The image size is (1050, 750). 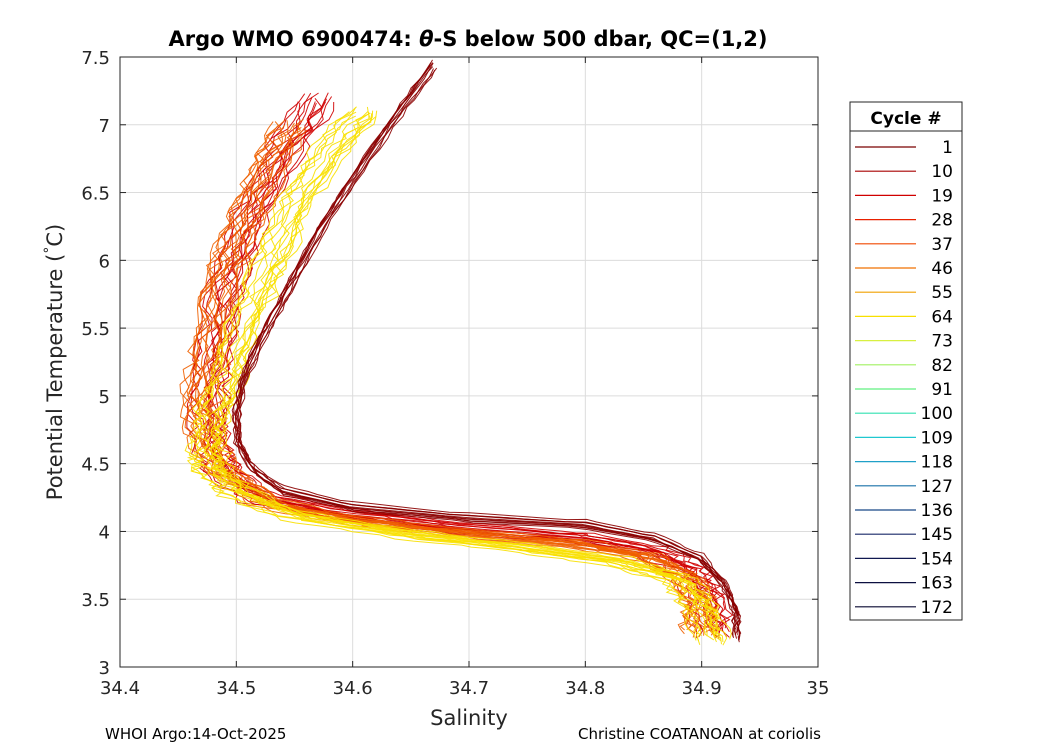 What do you see at coordinates (942, 293) in the screenshot?
I see `legend-label: 55` at bounding box center [942, 293].